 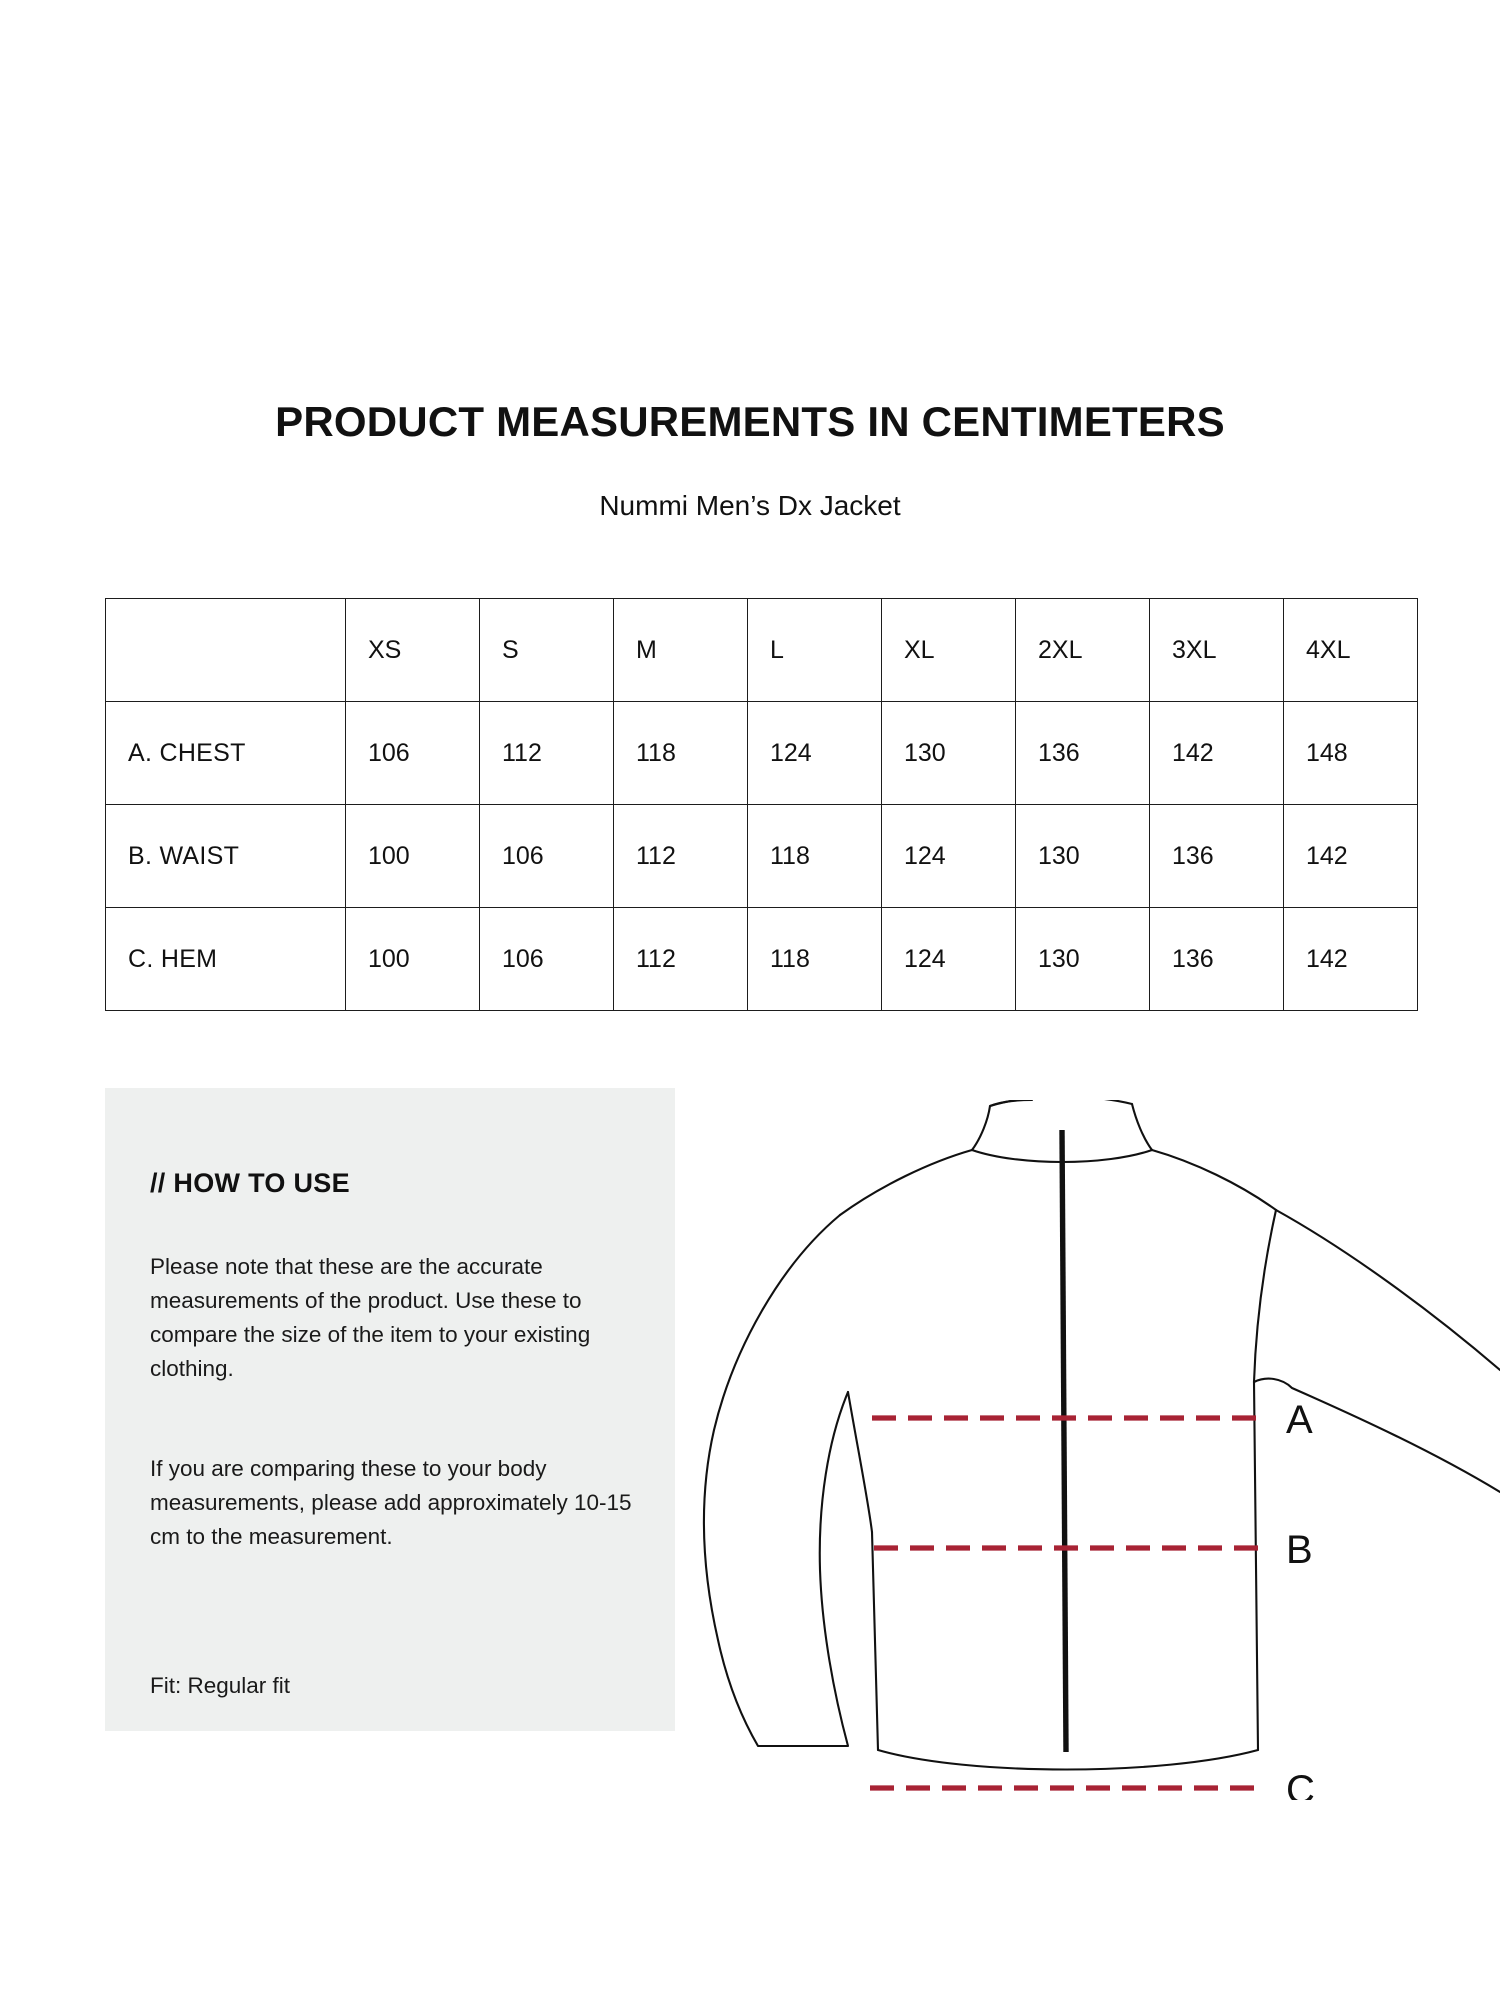 What do you see at coordinates (412, 650) in the screenshot?
I see `size-header-xs: XS` at bounding box center [412, 650].